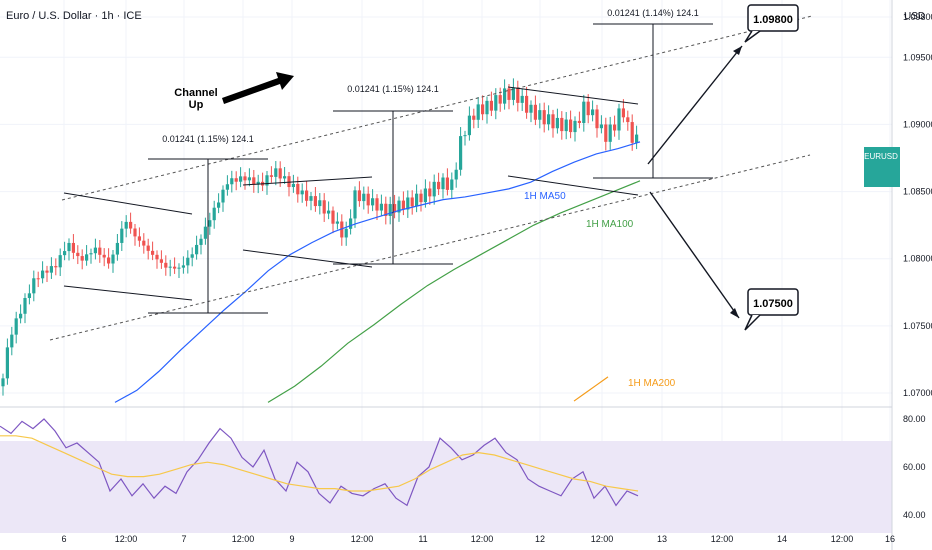 Image resolution: width=932 pixels, height=550 pixels. What do you see at coordinates (914, 515) in the screenshot?
I see `rsi-tick-label: 40.00` at bounding box center [914, 515].